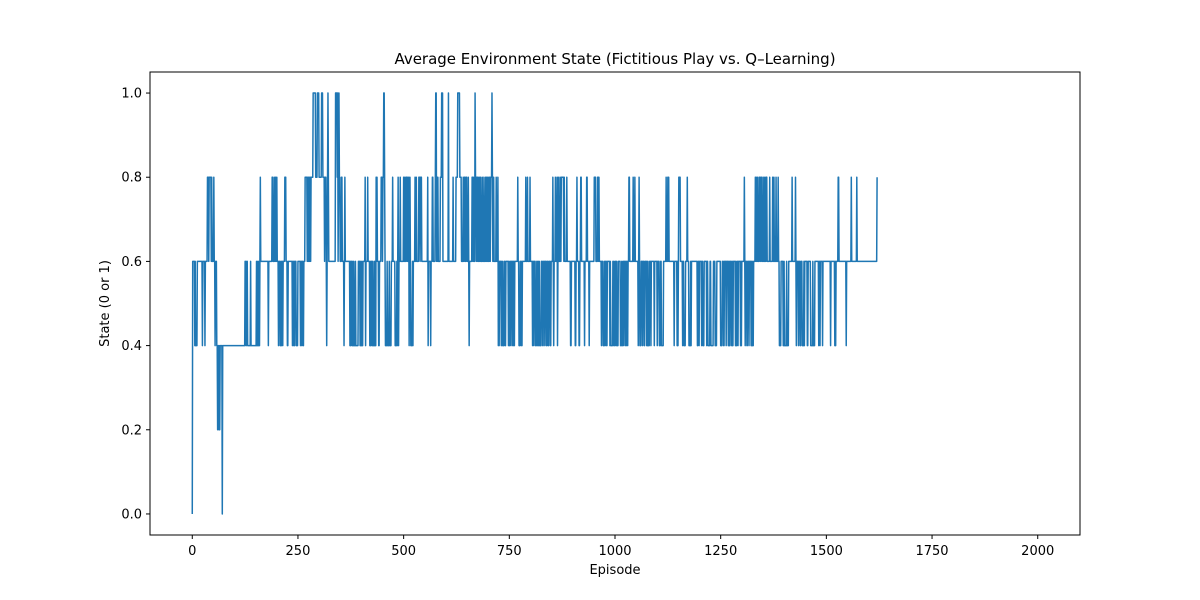 Image resolution: width=1200 pixels, height=600 pixels. I want to click on y-tick-label: 0.2, so click(131, 430).